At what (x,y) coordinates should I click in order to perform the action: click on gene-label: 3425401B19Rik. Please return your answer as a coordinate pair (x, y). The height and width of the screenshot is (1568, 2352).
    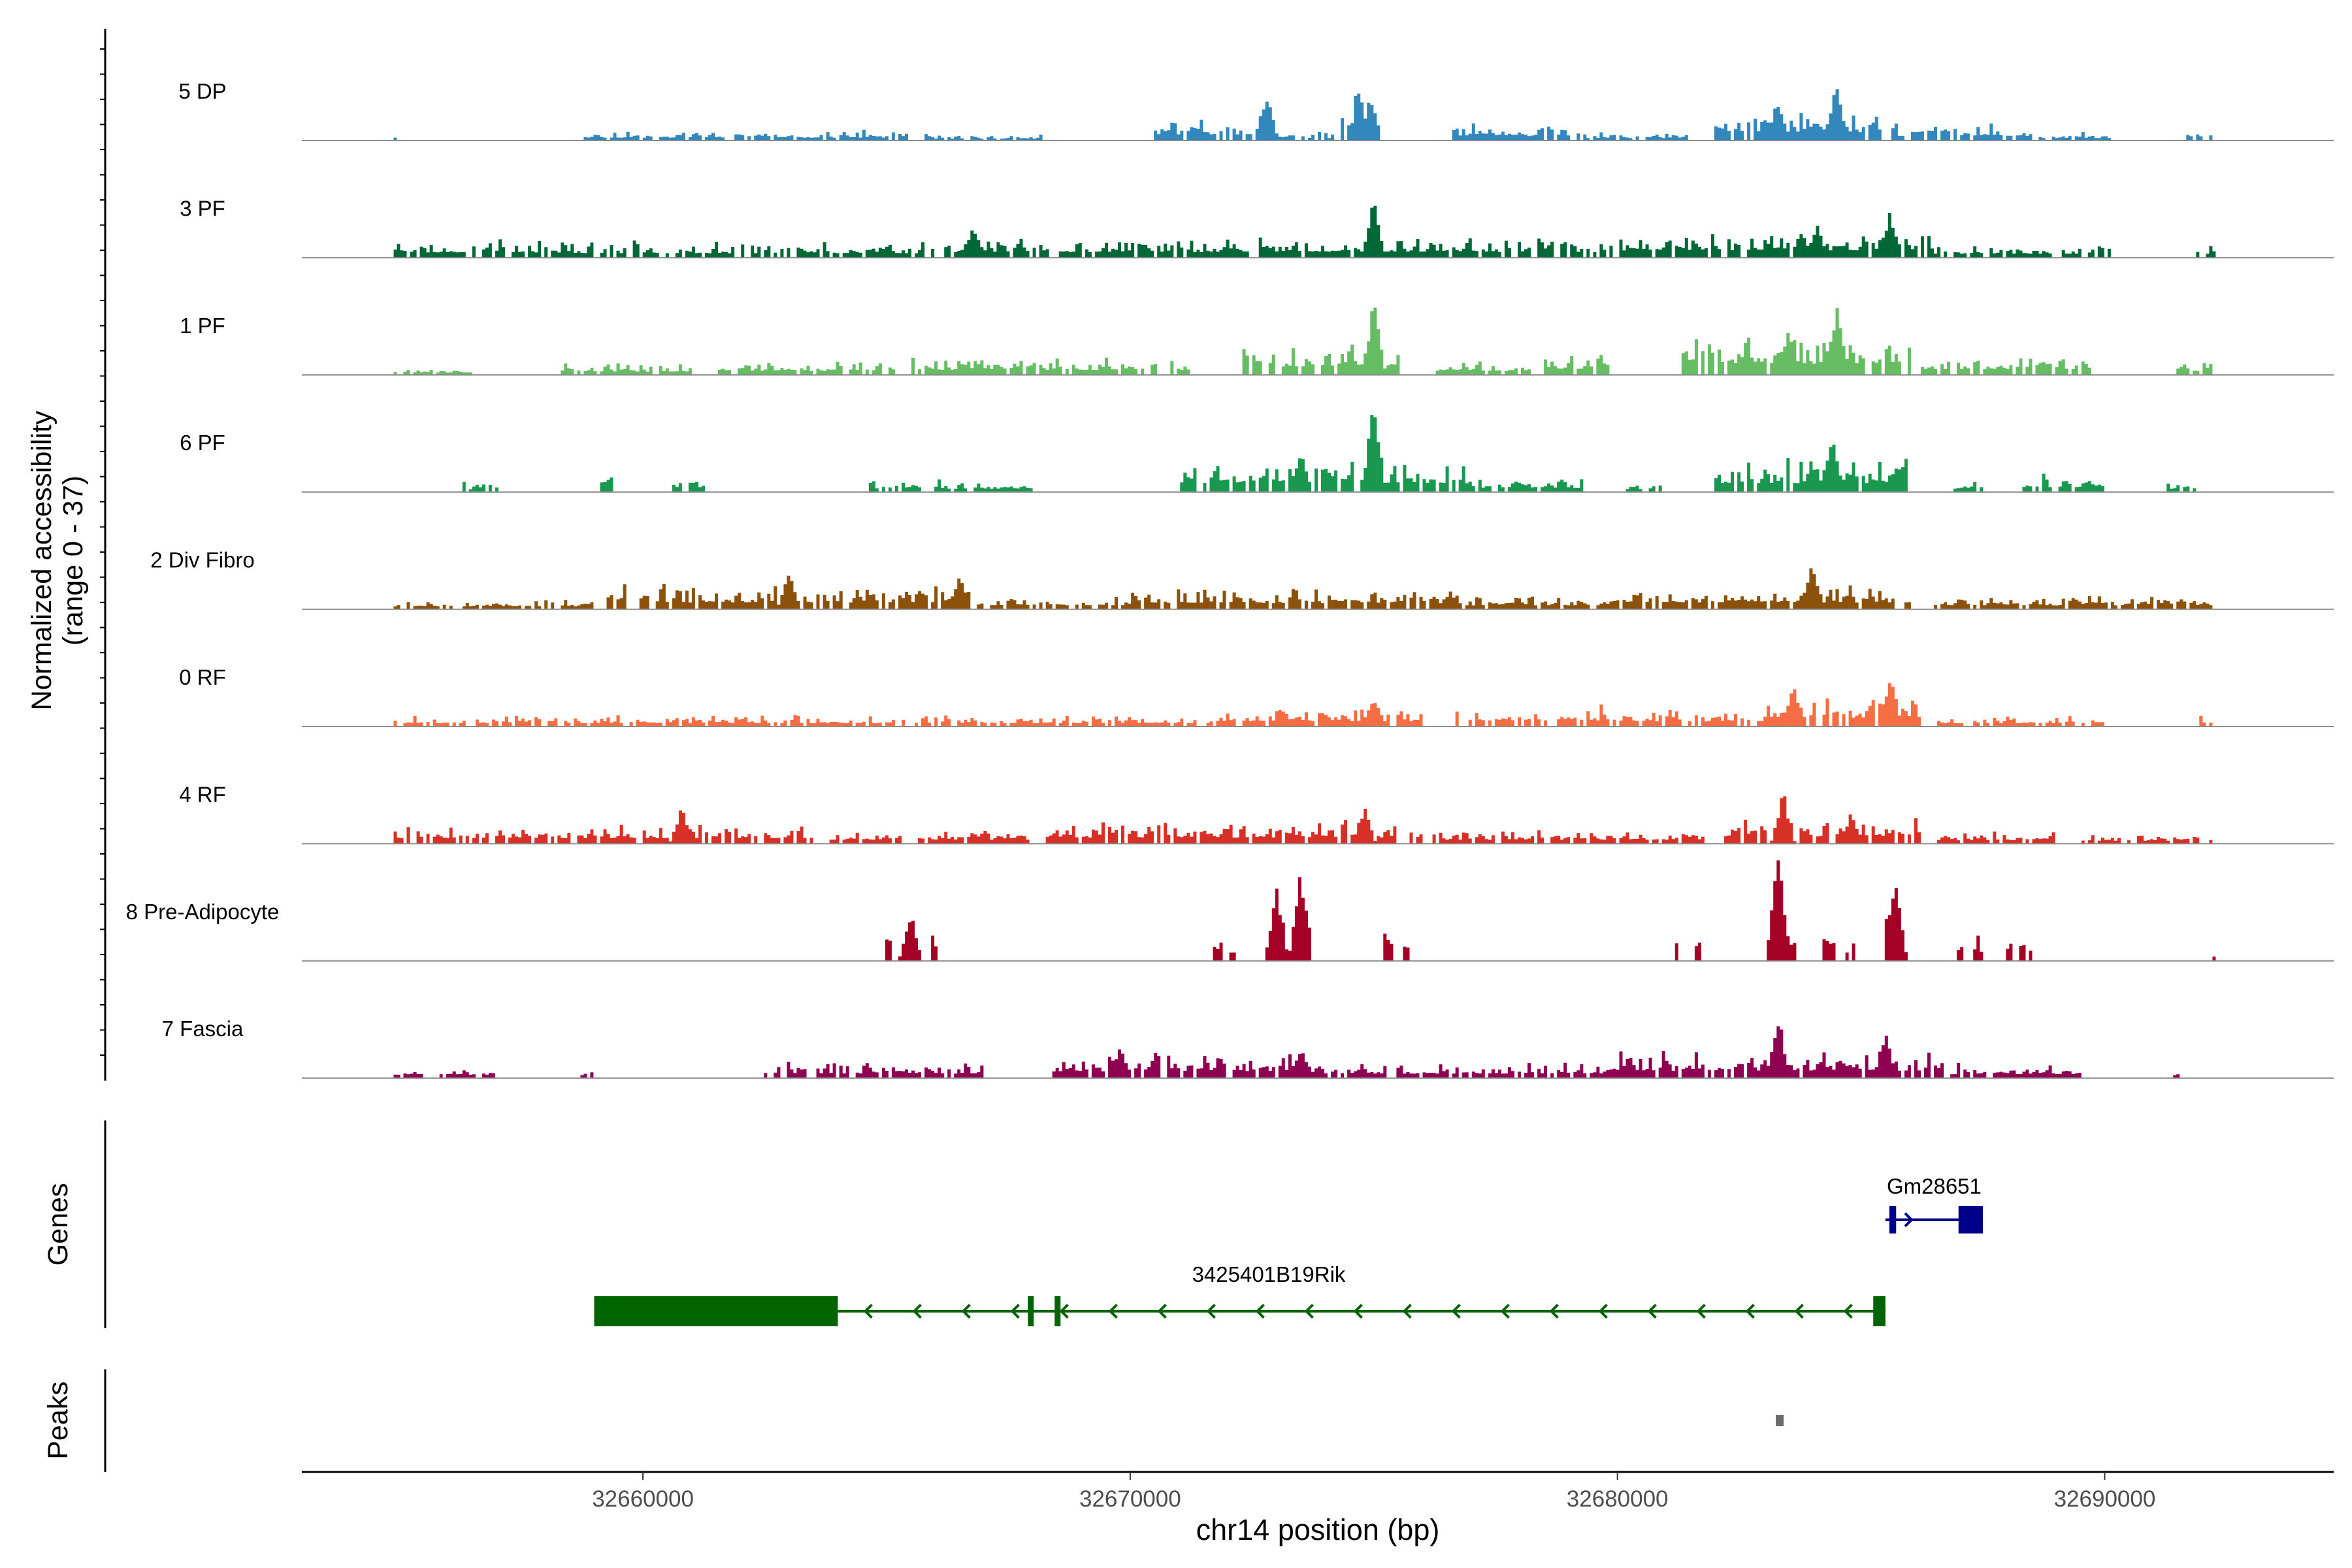
    Looking at the image, I should click on (1269, 1274).